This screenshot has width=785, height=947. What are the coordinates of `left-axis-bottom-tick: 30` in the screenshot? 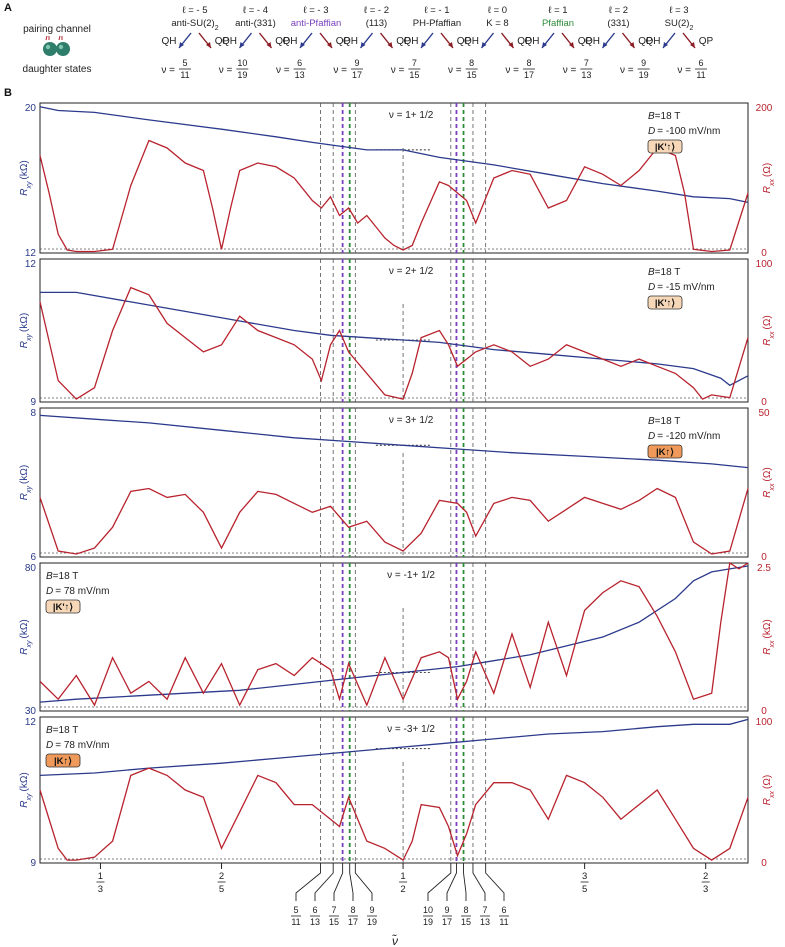 It's located at (31, 711).